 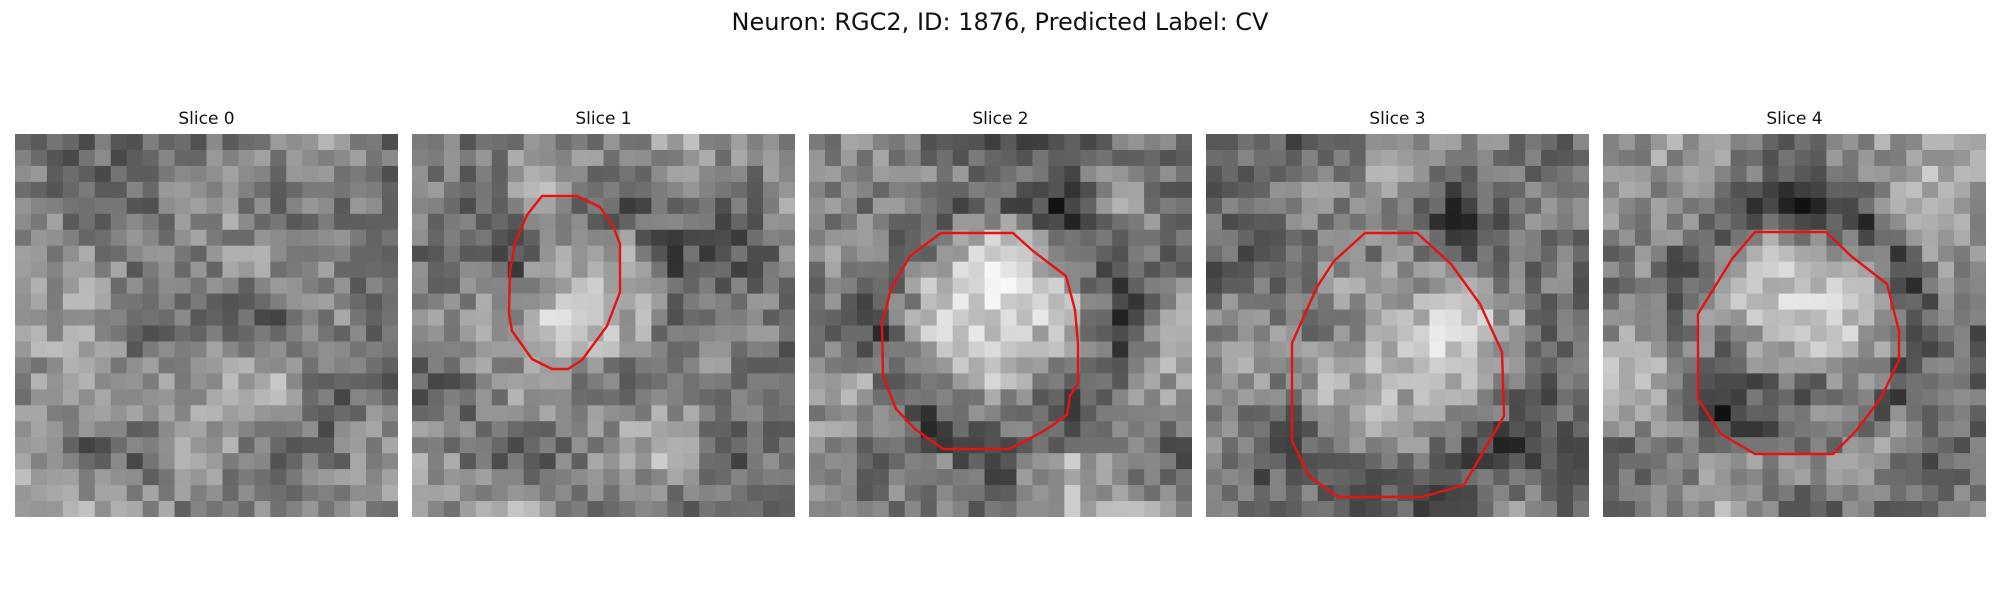 What do you see at coordinates (603, 119) in the screenshot?
I see `slice-title-1: Slice 1` at bounding box center [603, 119].